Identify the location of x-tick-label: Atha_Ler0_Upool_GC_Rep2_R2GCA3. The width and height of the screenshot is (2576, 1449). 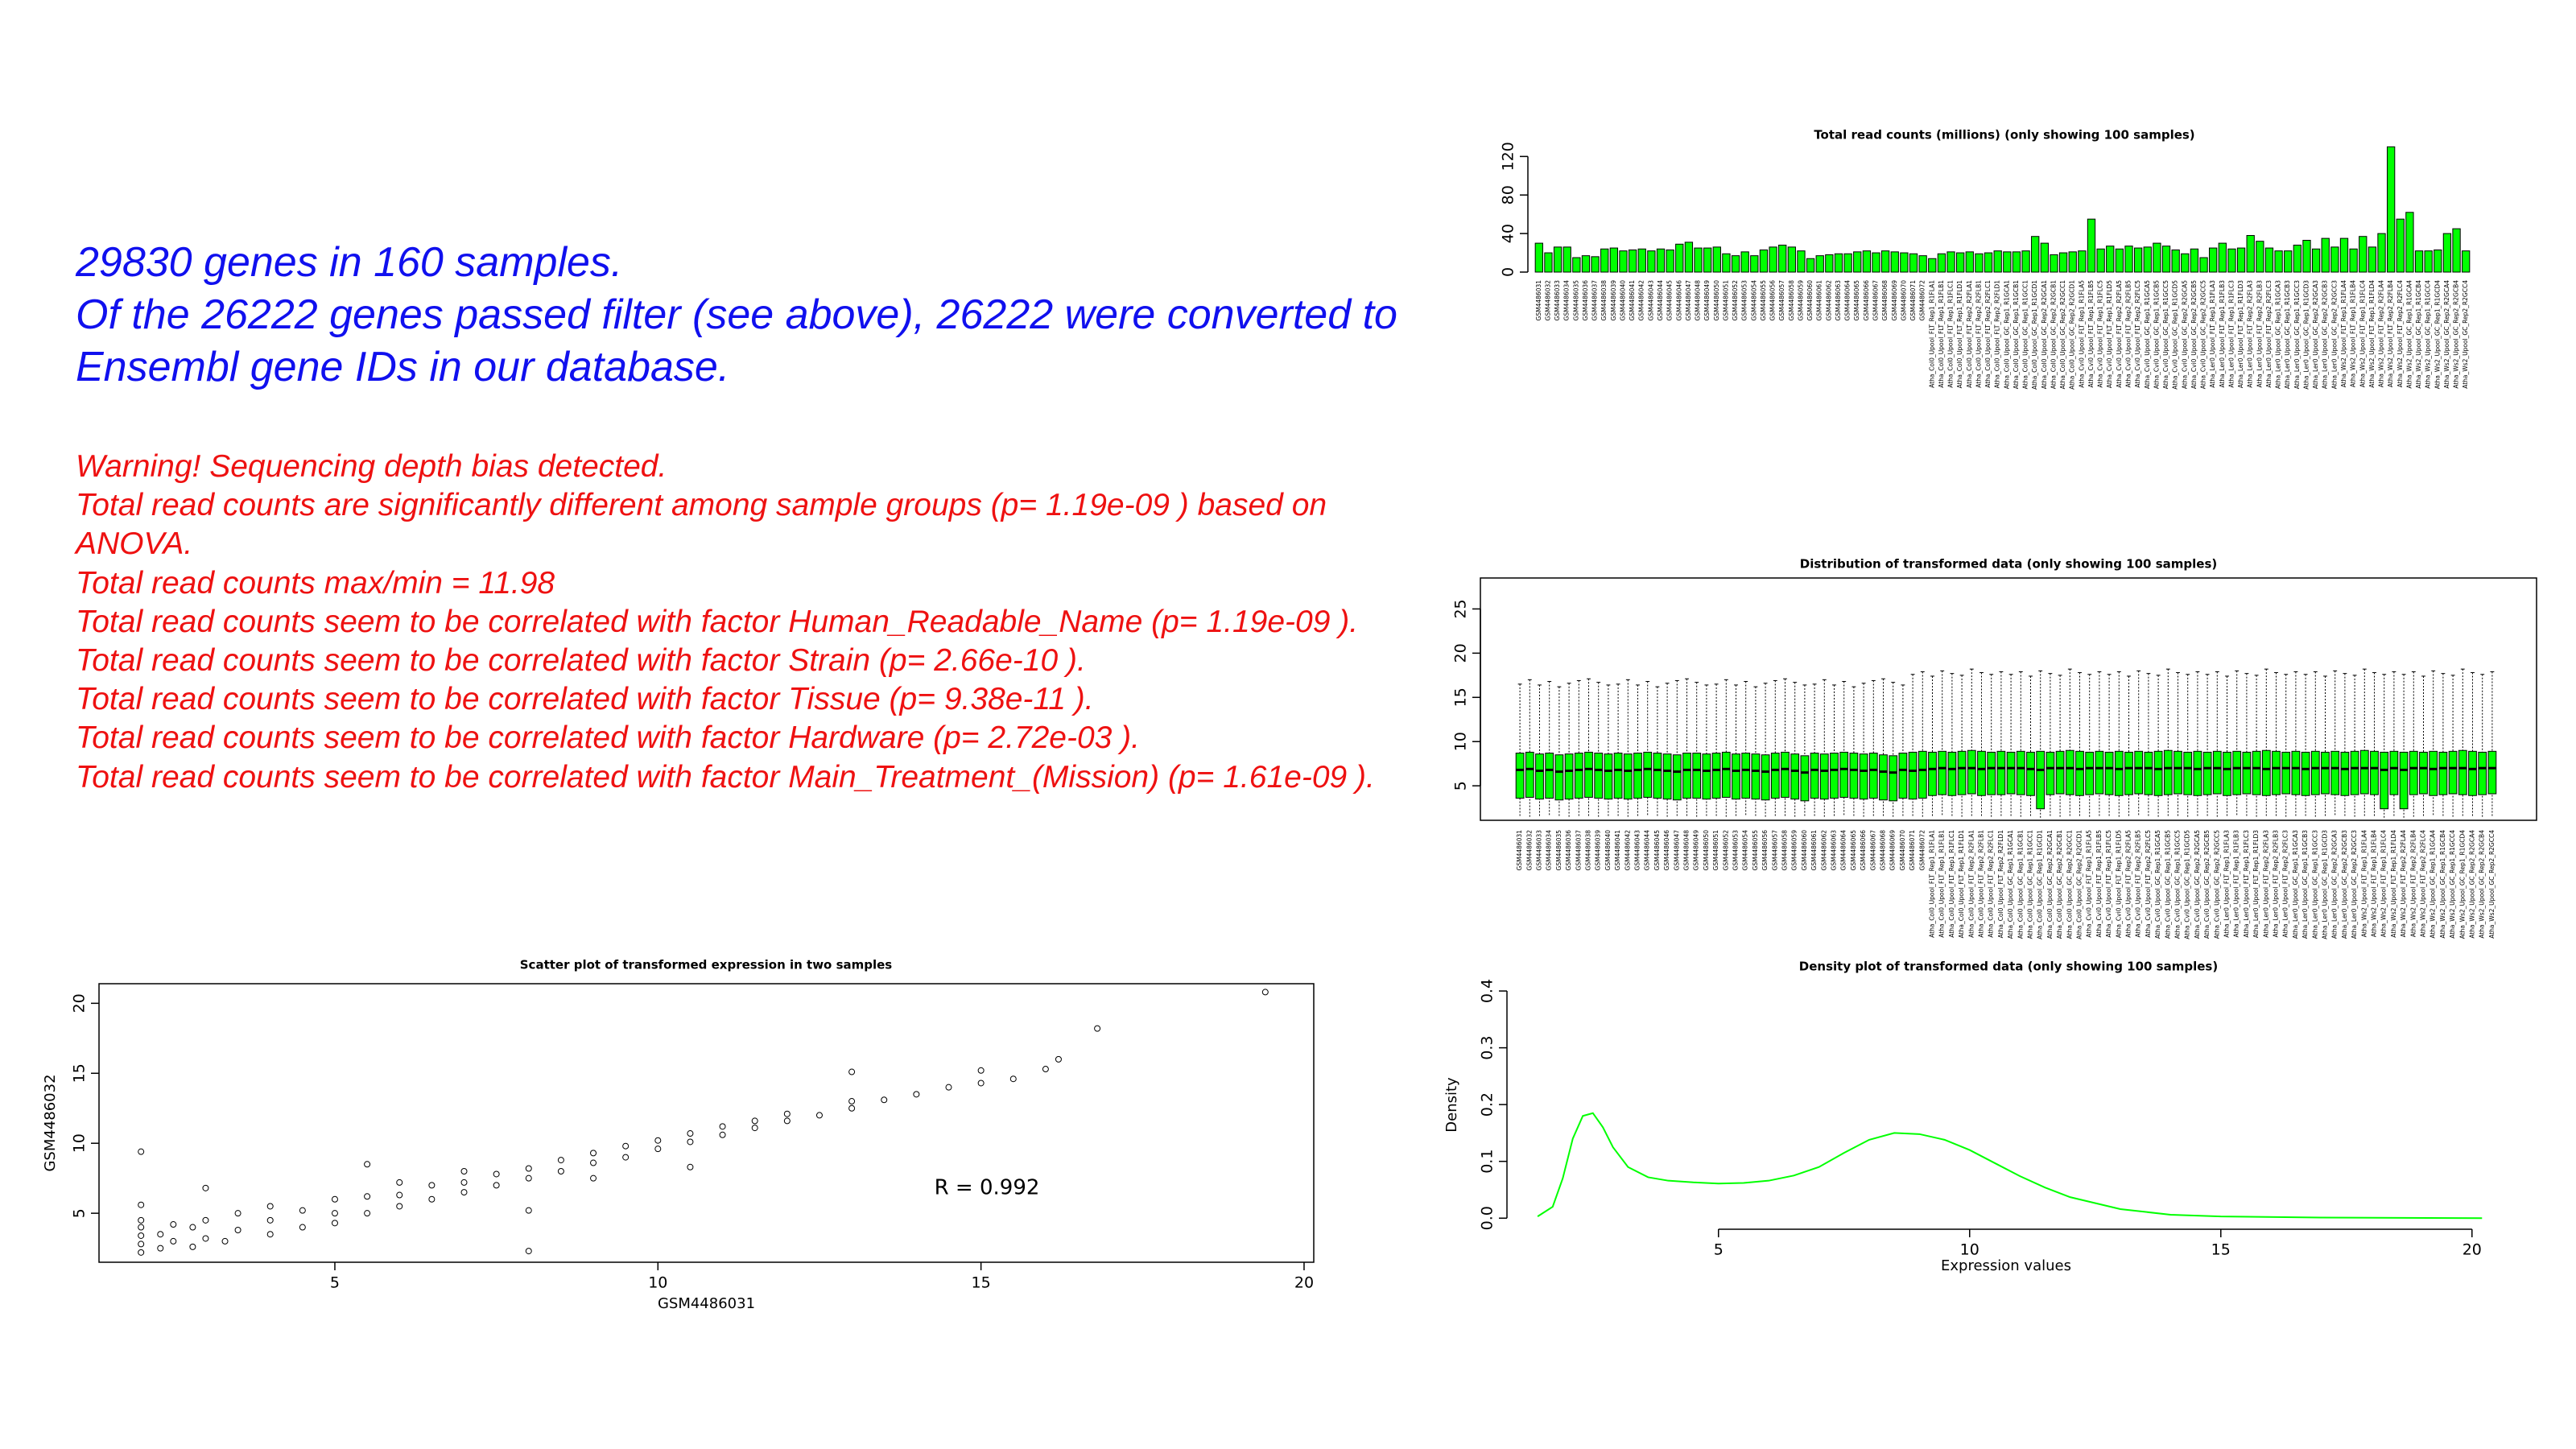
(2335, 885).